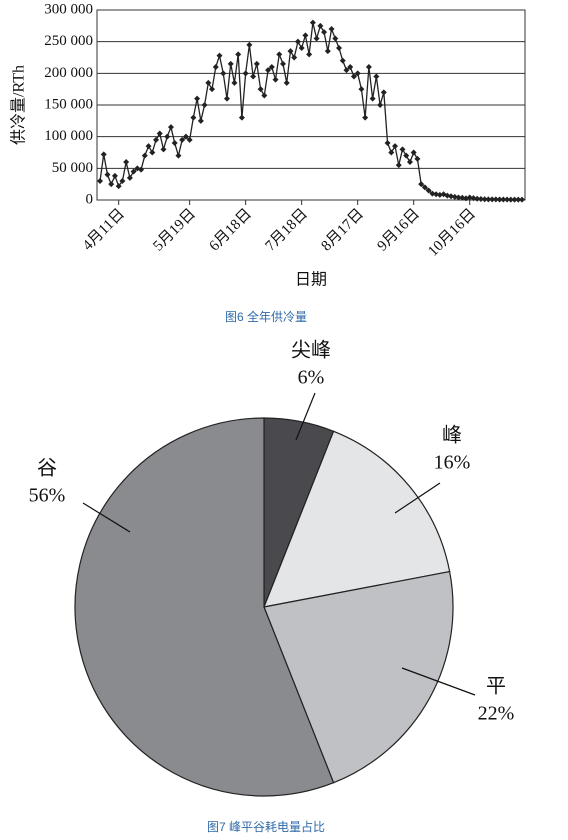 This screenshot has width=568, height=840. What do you see at coordinates (68, 9) in the screenshot?
I see `y-tick-label: 300 000` at bounding box center [68, 9].